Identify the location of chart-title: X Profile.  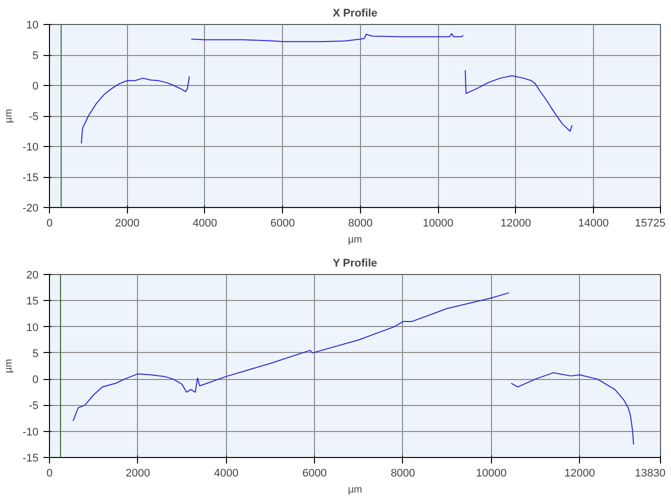
(355, 14).